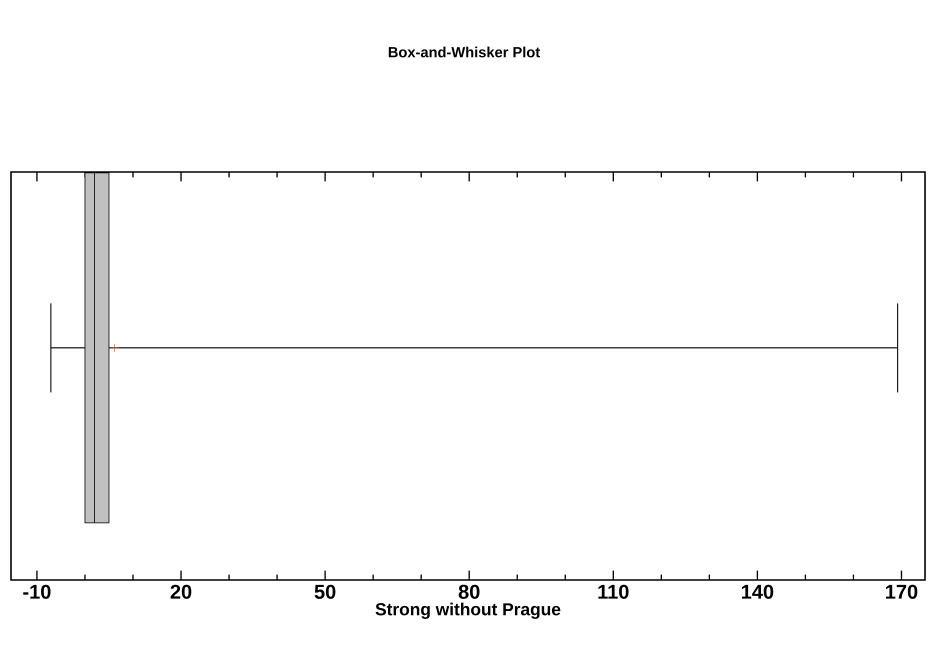  I want to click on x-tick-label: 50, so click(325, 591).